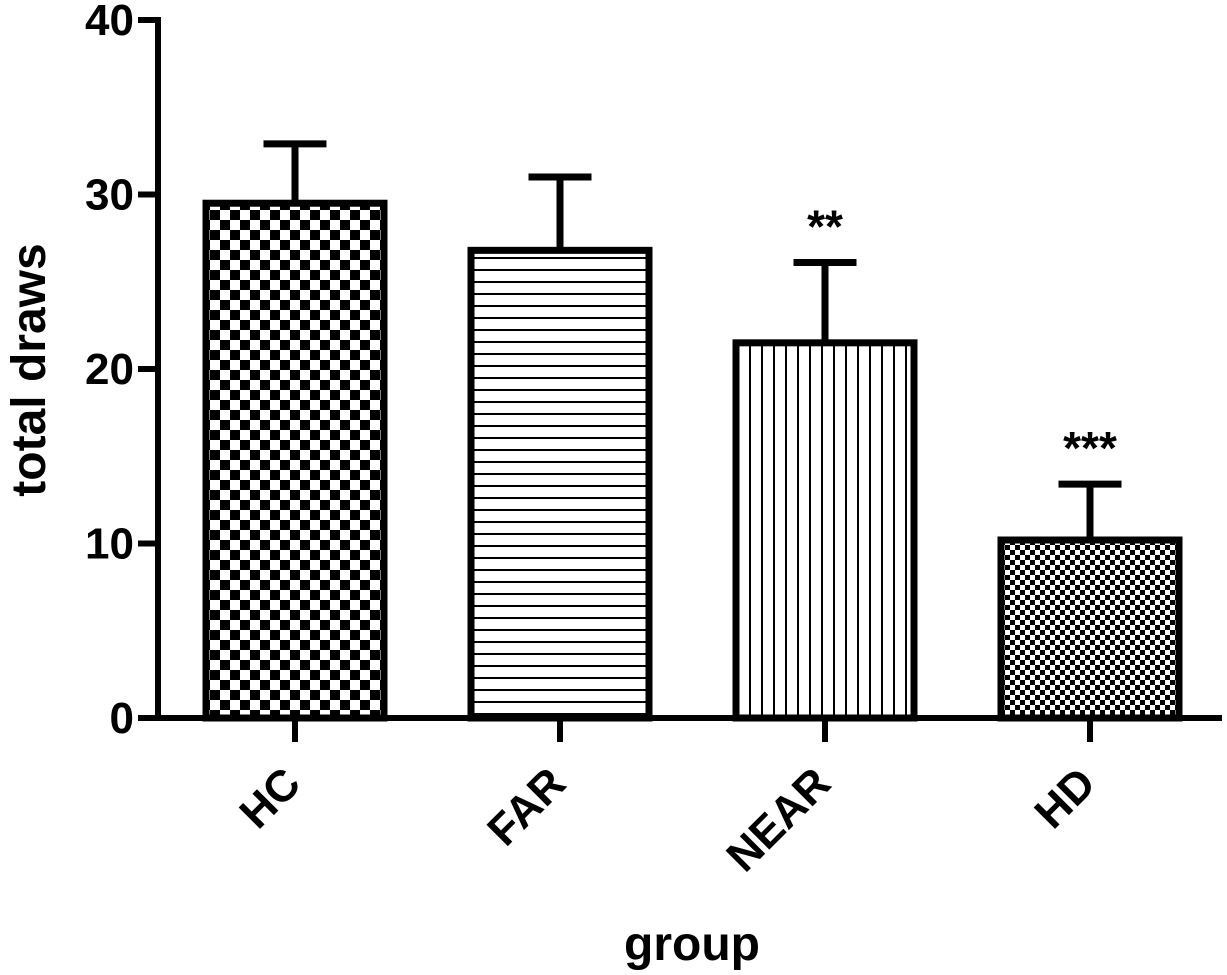  I want to click on significance-label-hd: ***, so click(1090, 448).